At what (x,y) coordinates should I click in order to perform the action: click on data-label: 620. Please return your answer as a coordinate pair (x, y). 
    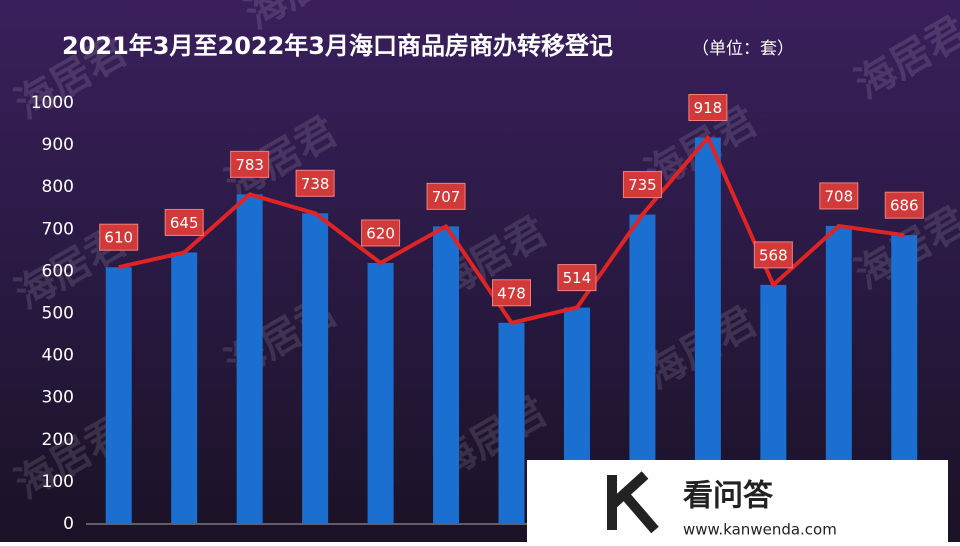
    Looking at the image, I should click on (380, 233).